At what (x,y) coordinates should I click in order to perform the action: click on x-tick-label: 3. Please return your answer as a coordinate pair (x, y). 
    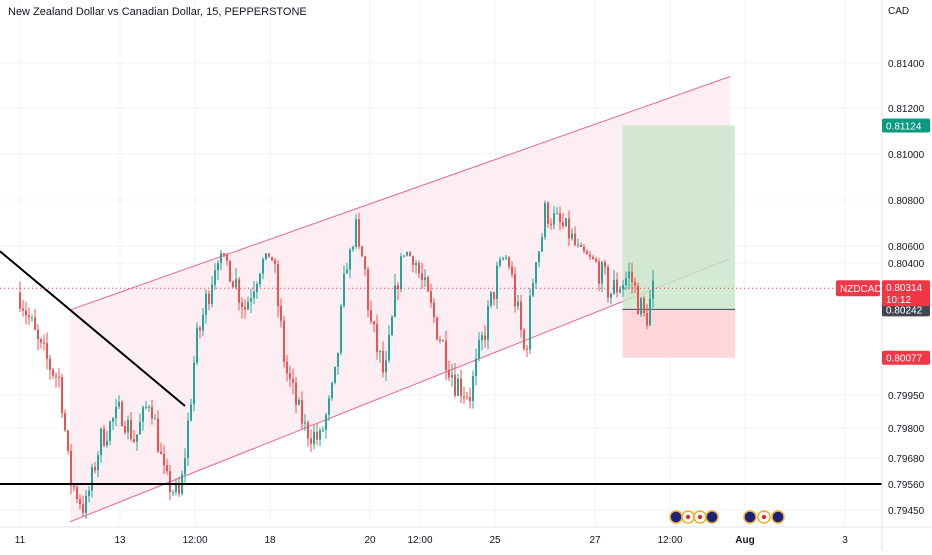
    Looking at the image, I should click on (845, 540).